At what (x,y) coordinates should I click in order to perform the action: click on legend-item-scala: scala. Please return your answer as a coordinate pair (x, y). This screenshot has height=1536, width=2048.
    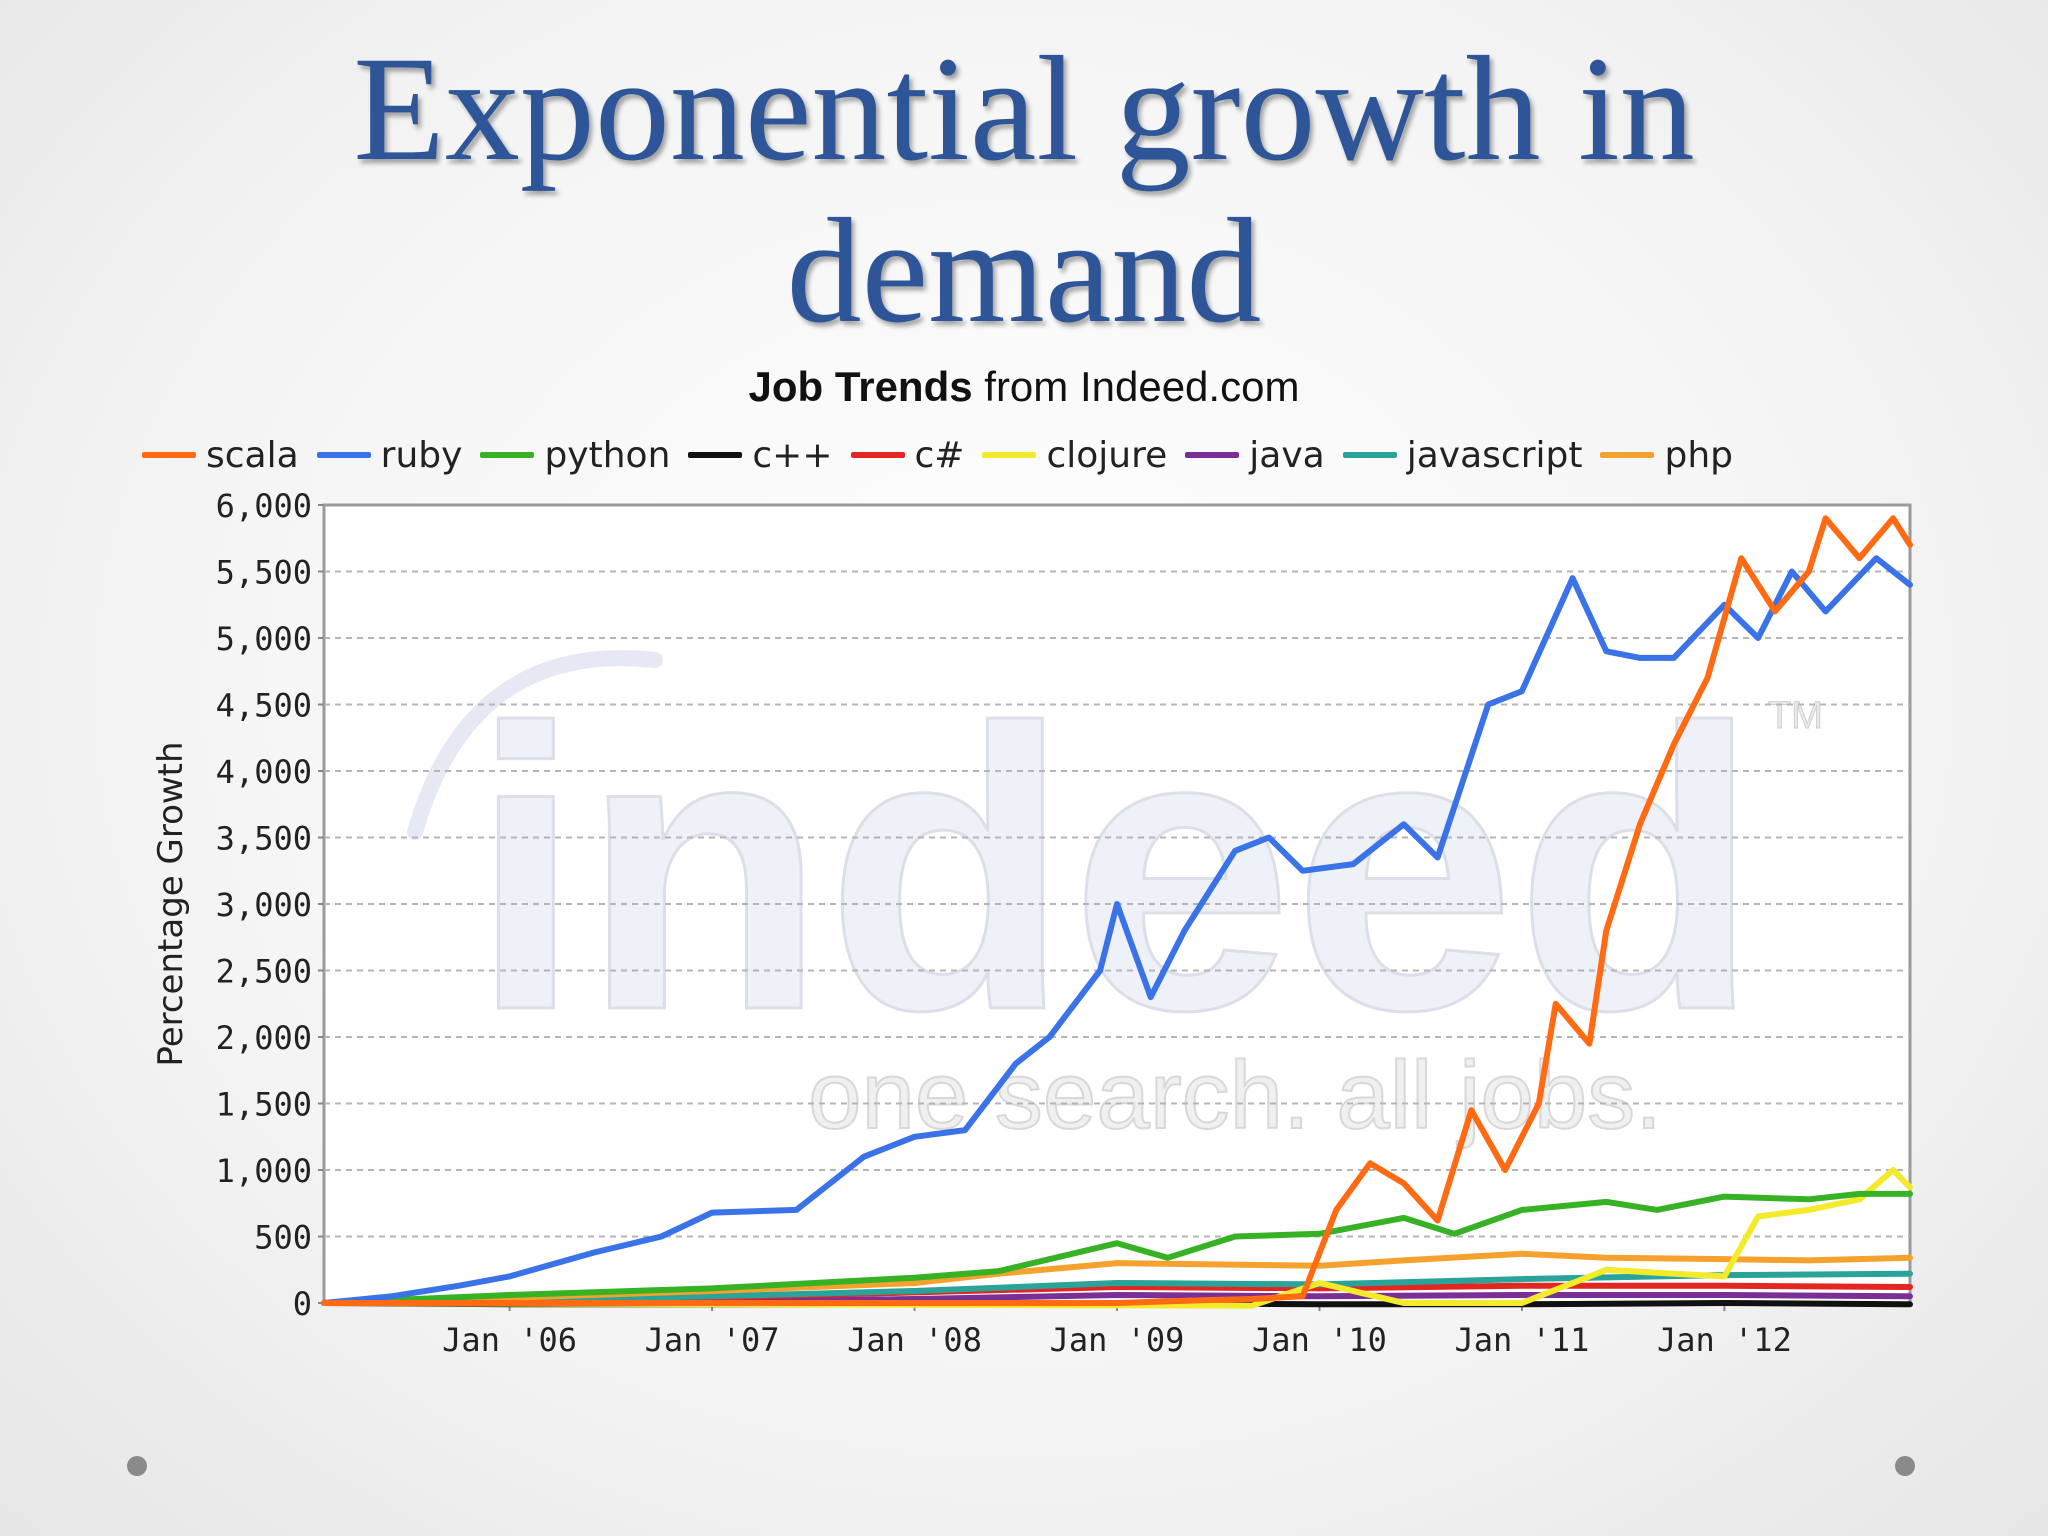
    Looking at the image, I should click on (220, 455).